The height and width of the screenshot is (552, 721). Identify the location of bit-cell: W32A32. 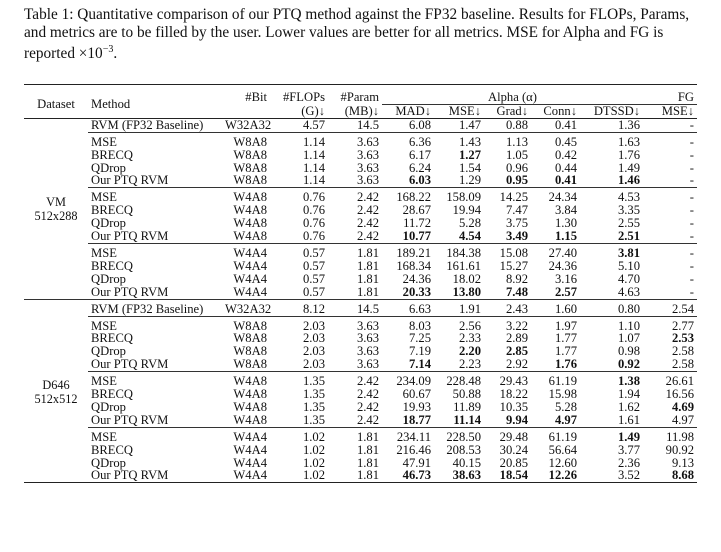
(248, 124).